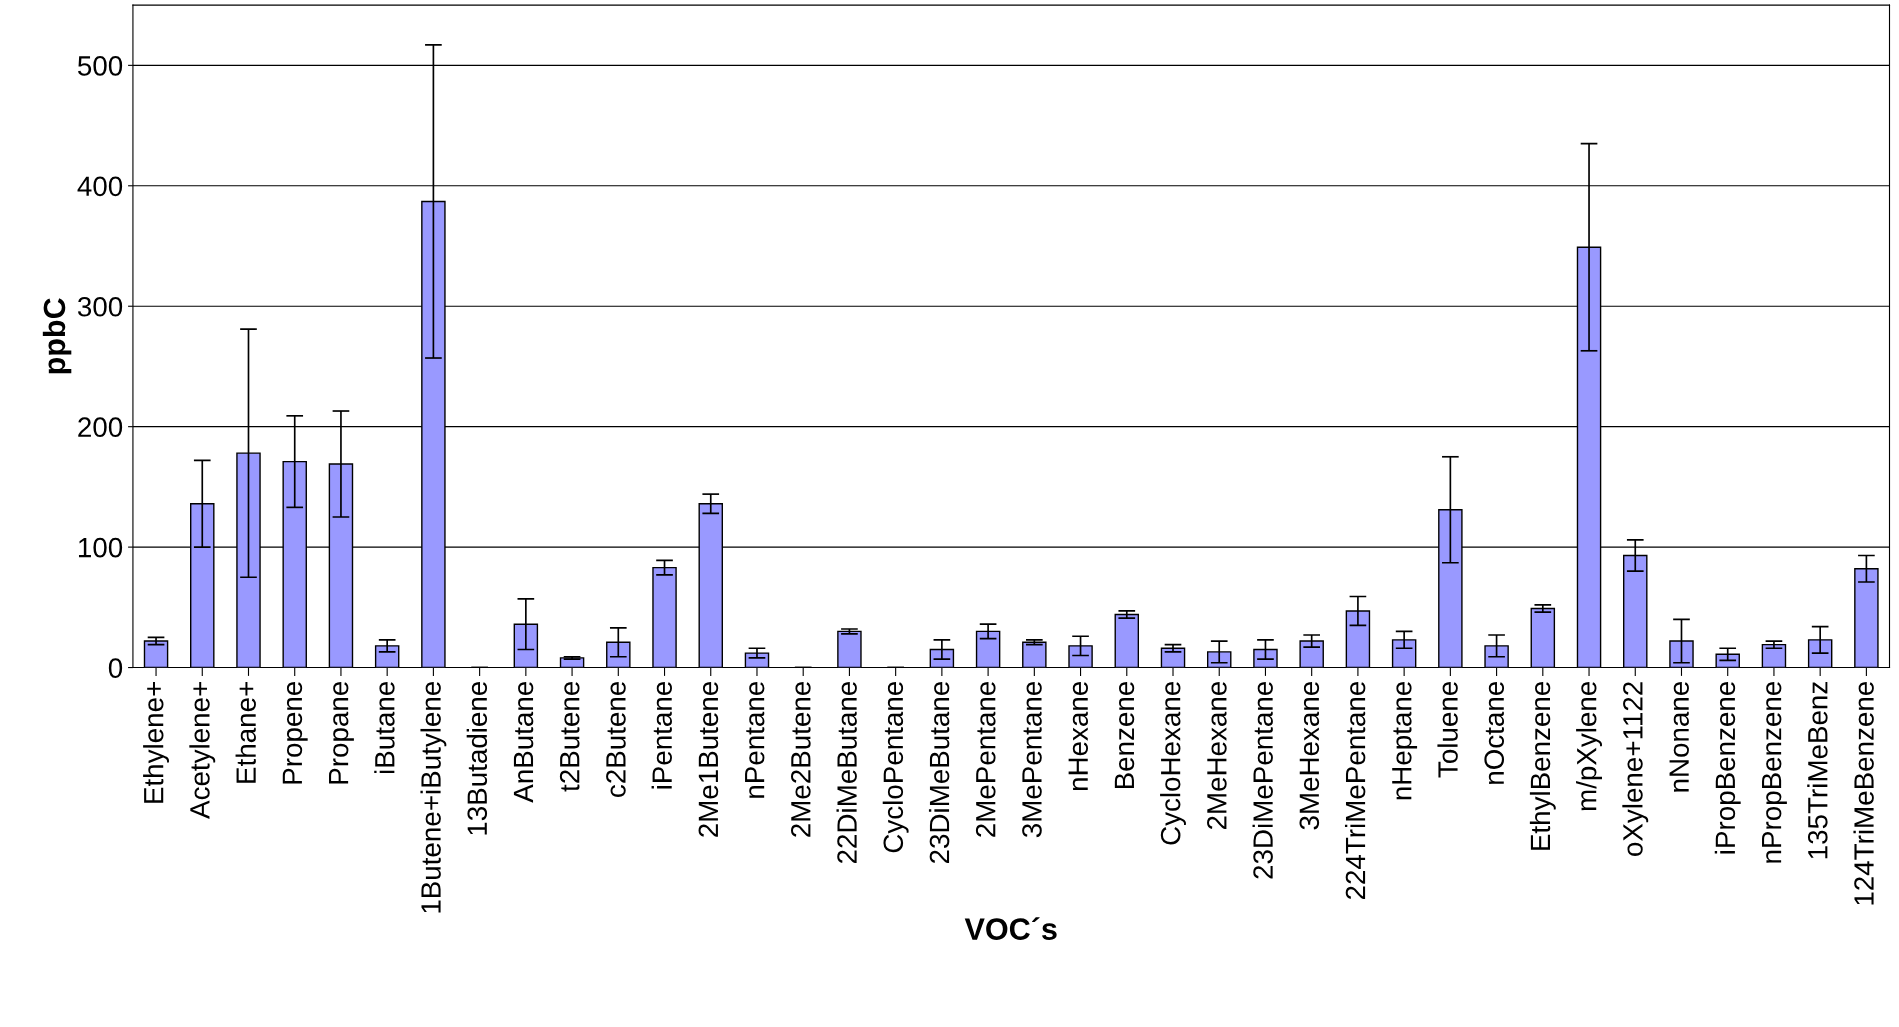  I want to click on x-tick-label: 13Butadiene, so click(477, 758).